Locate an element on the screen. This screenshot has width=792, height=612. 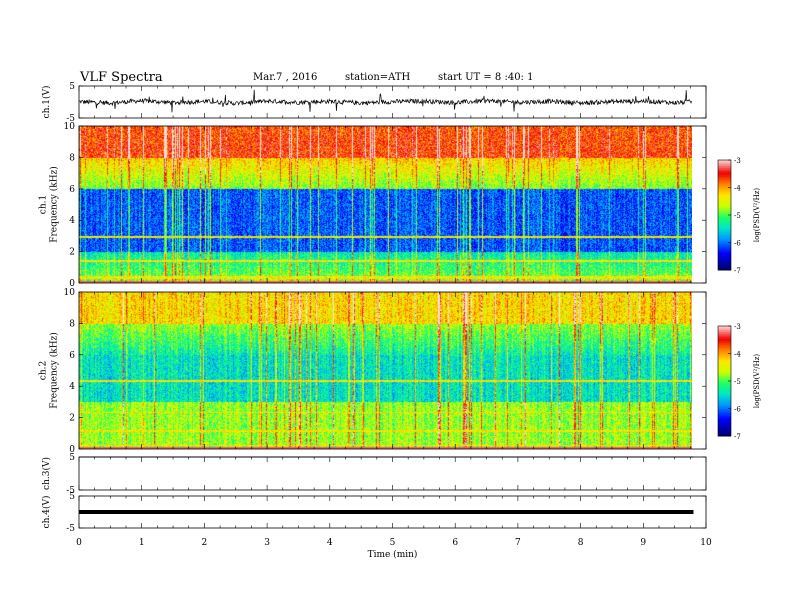
ch2-colorbar-tick-label: -7 is located at coordinates (737, 437).